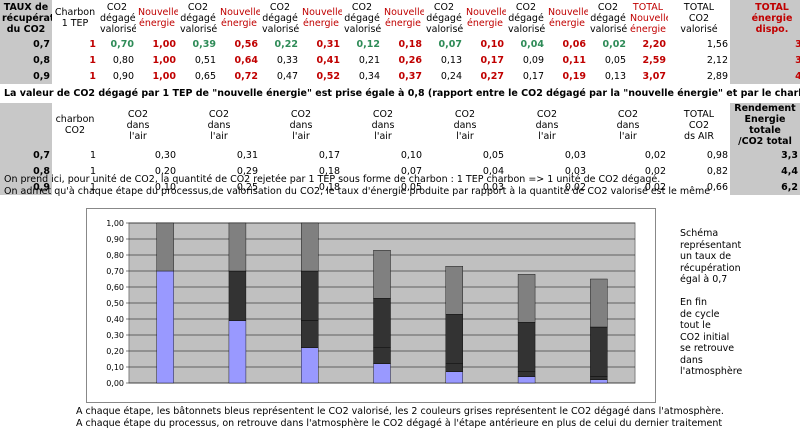  I want to click on table-cell: 0,10, so click(165, 187).